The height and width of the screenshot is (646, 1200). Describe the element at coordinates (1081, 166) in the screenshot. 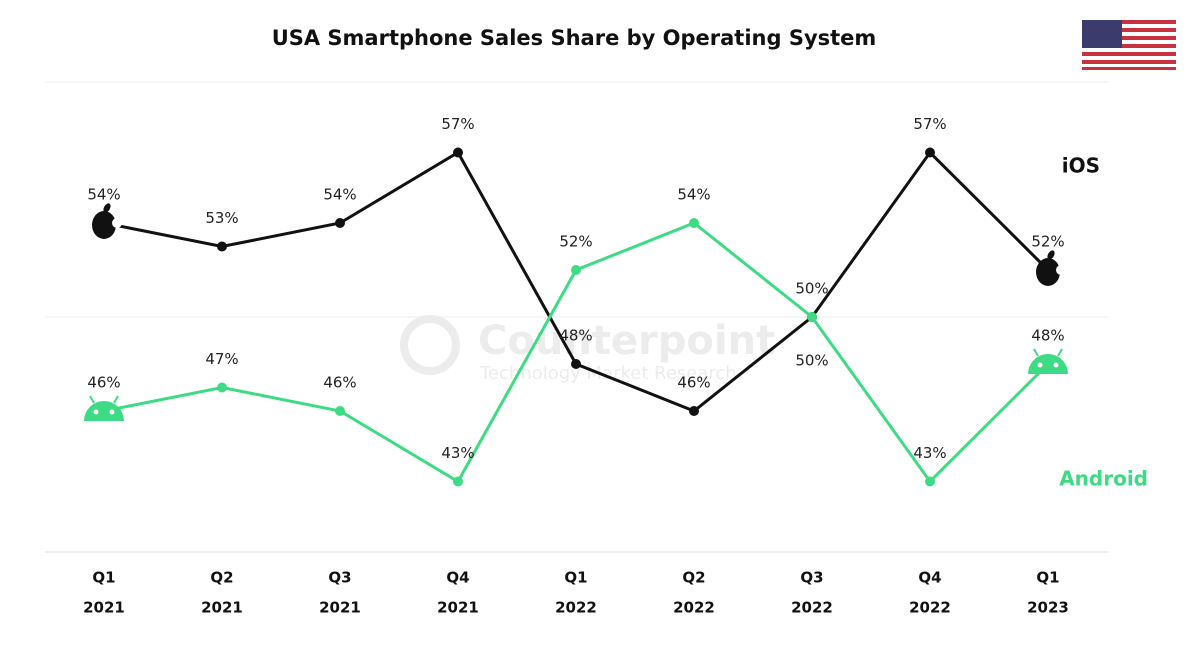

I see `legend-label: iOS` at that location.